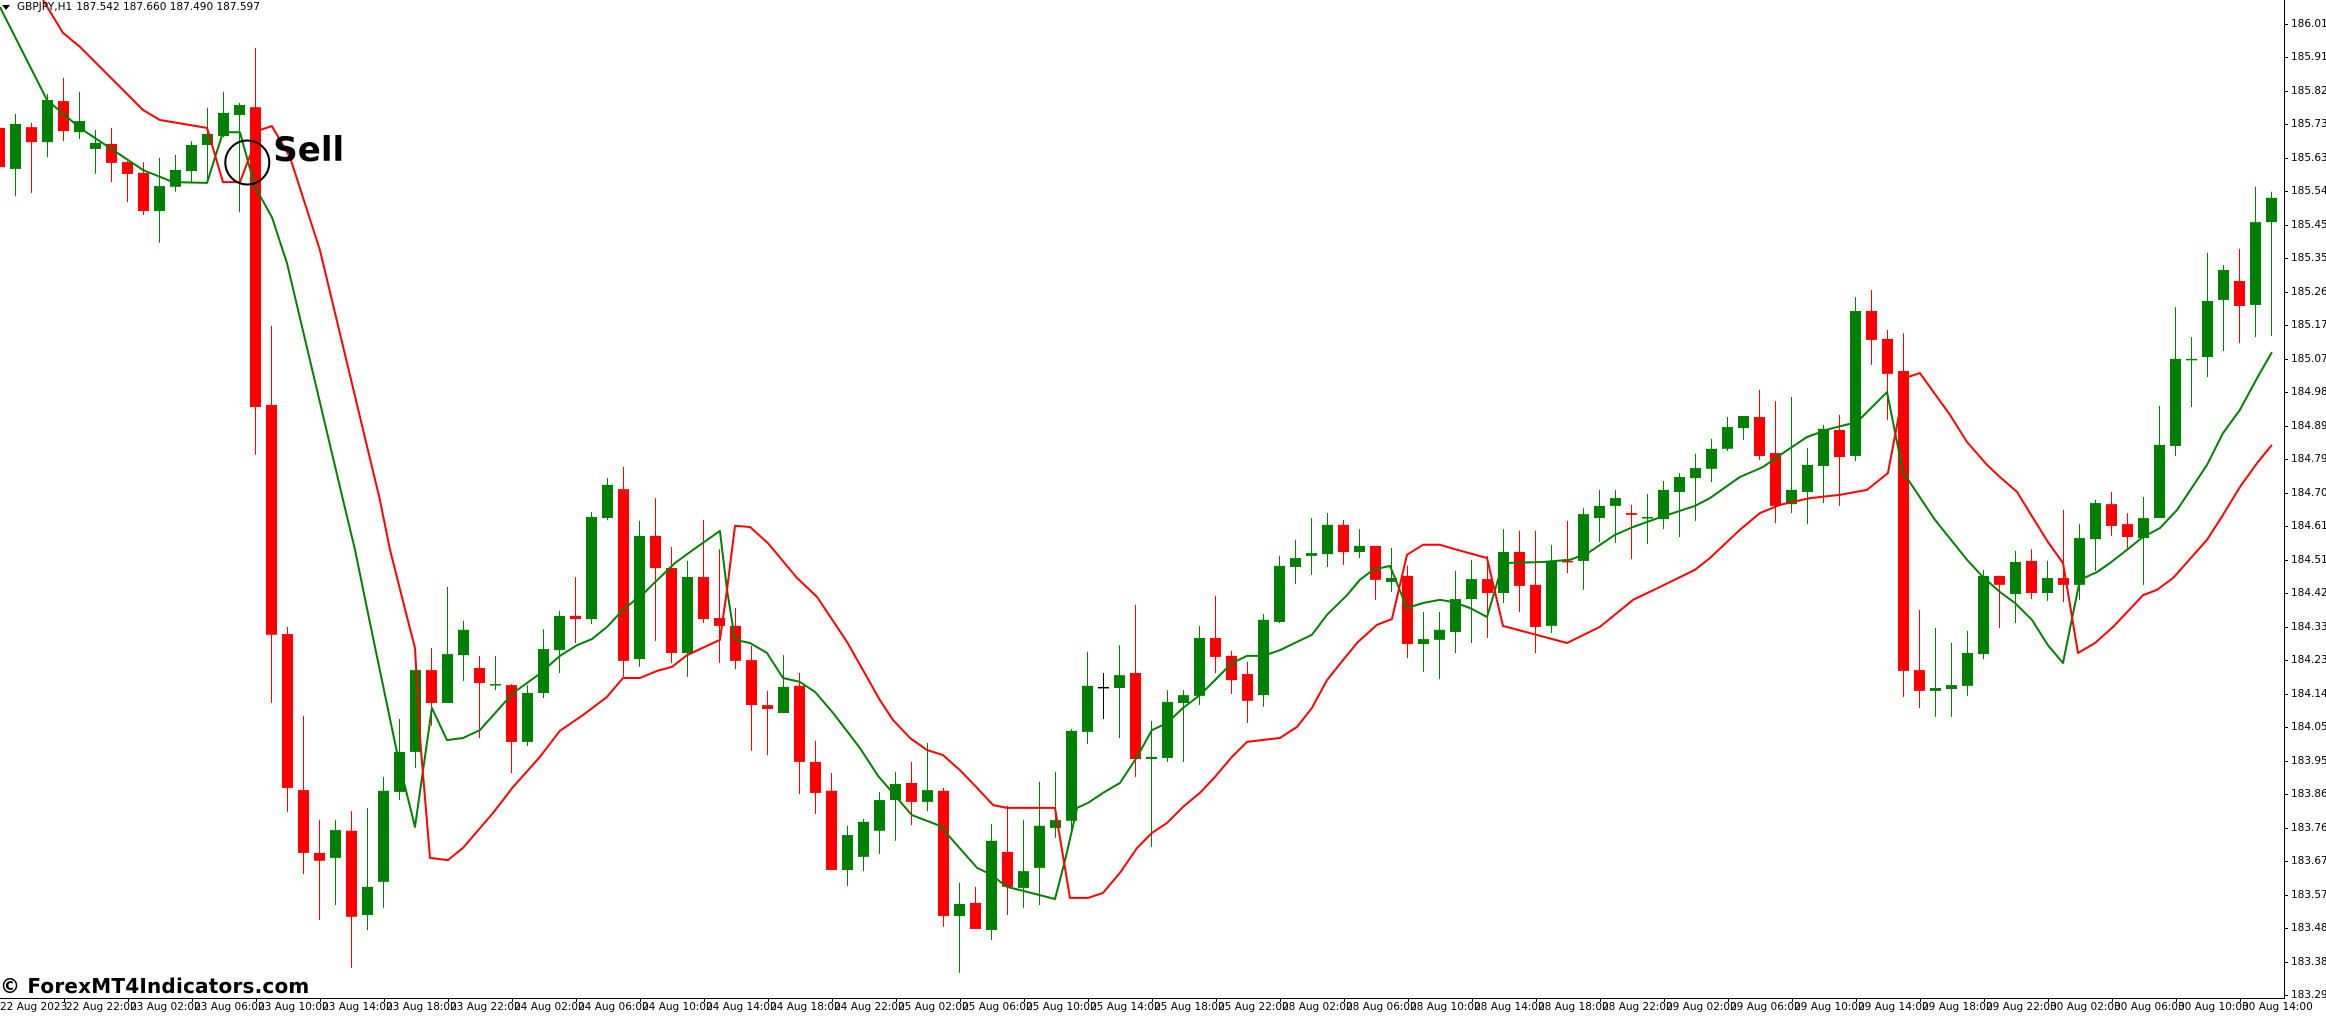 The width and height of the screenshot is (2326, 1016). Describe the element at coordinates (2308, 459) in the screenshot. I see `price-label: 184.795` at that location.